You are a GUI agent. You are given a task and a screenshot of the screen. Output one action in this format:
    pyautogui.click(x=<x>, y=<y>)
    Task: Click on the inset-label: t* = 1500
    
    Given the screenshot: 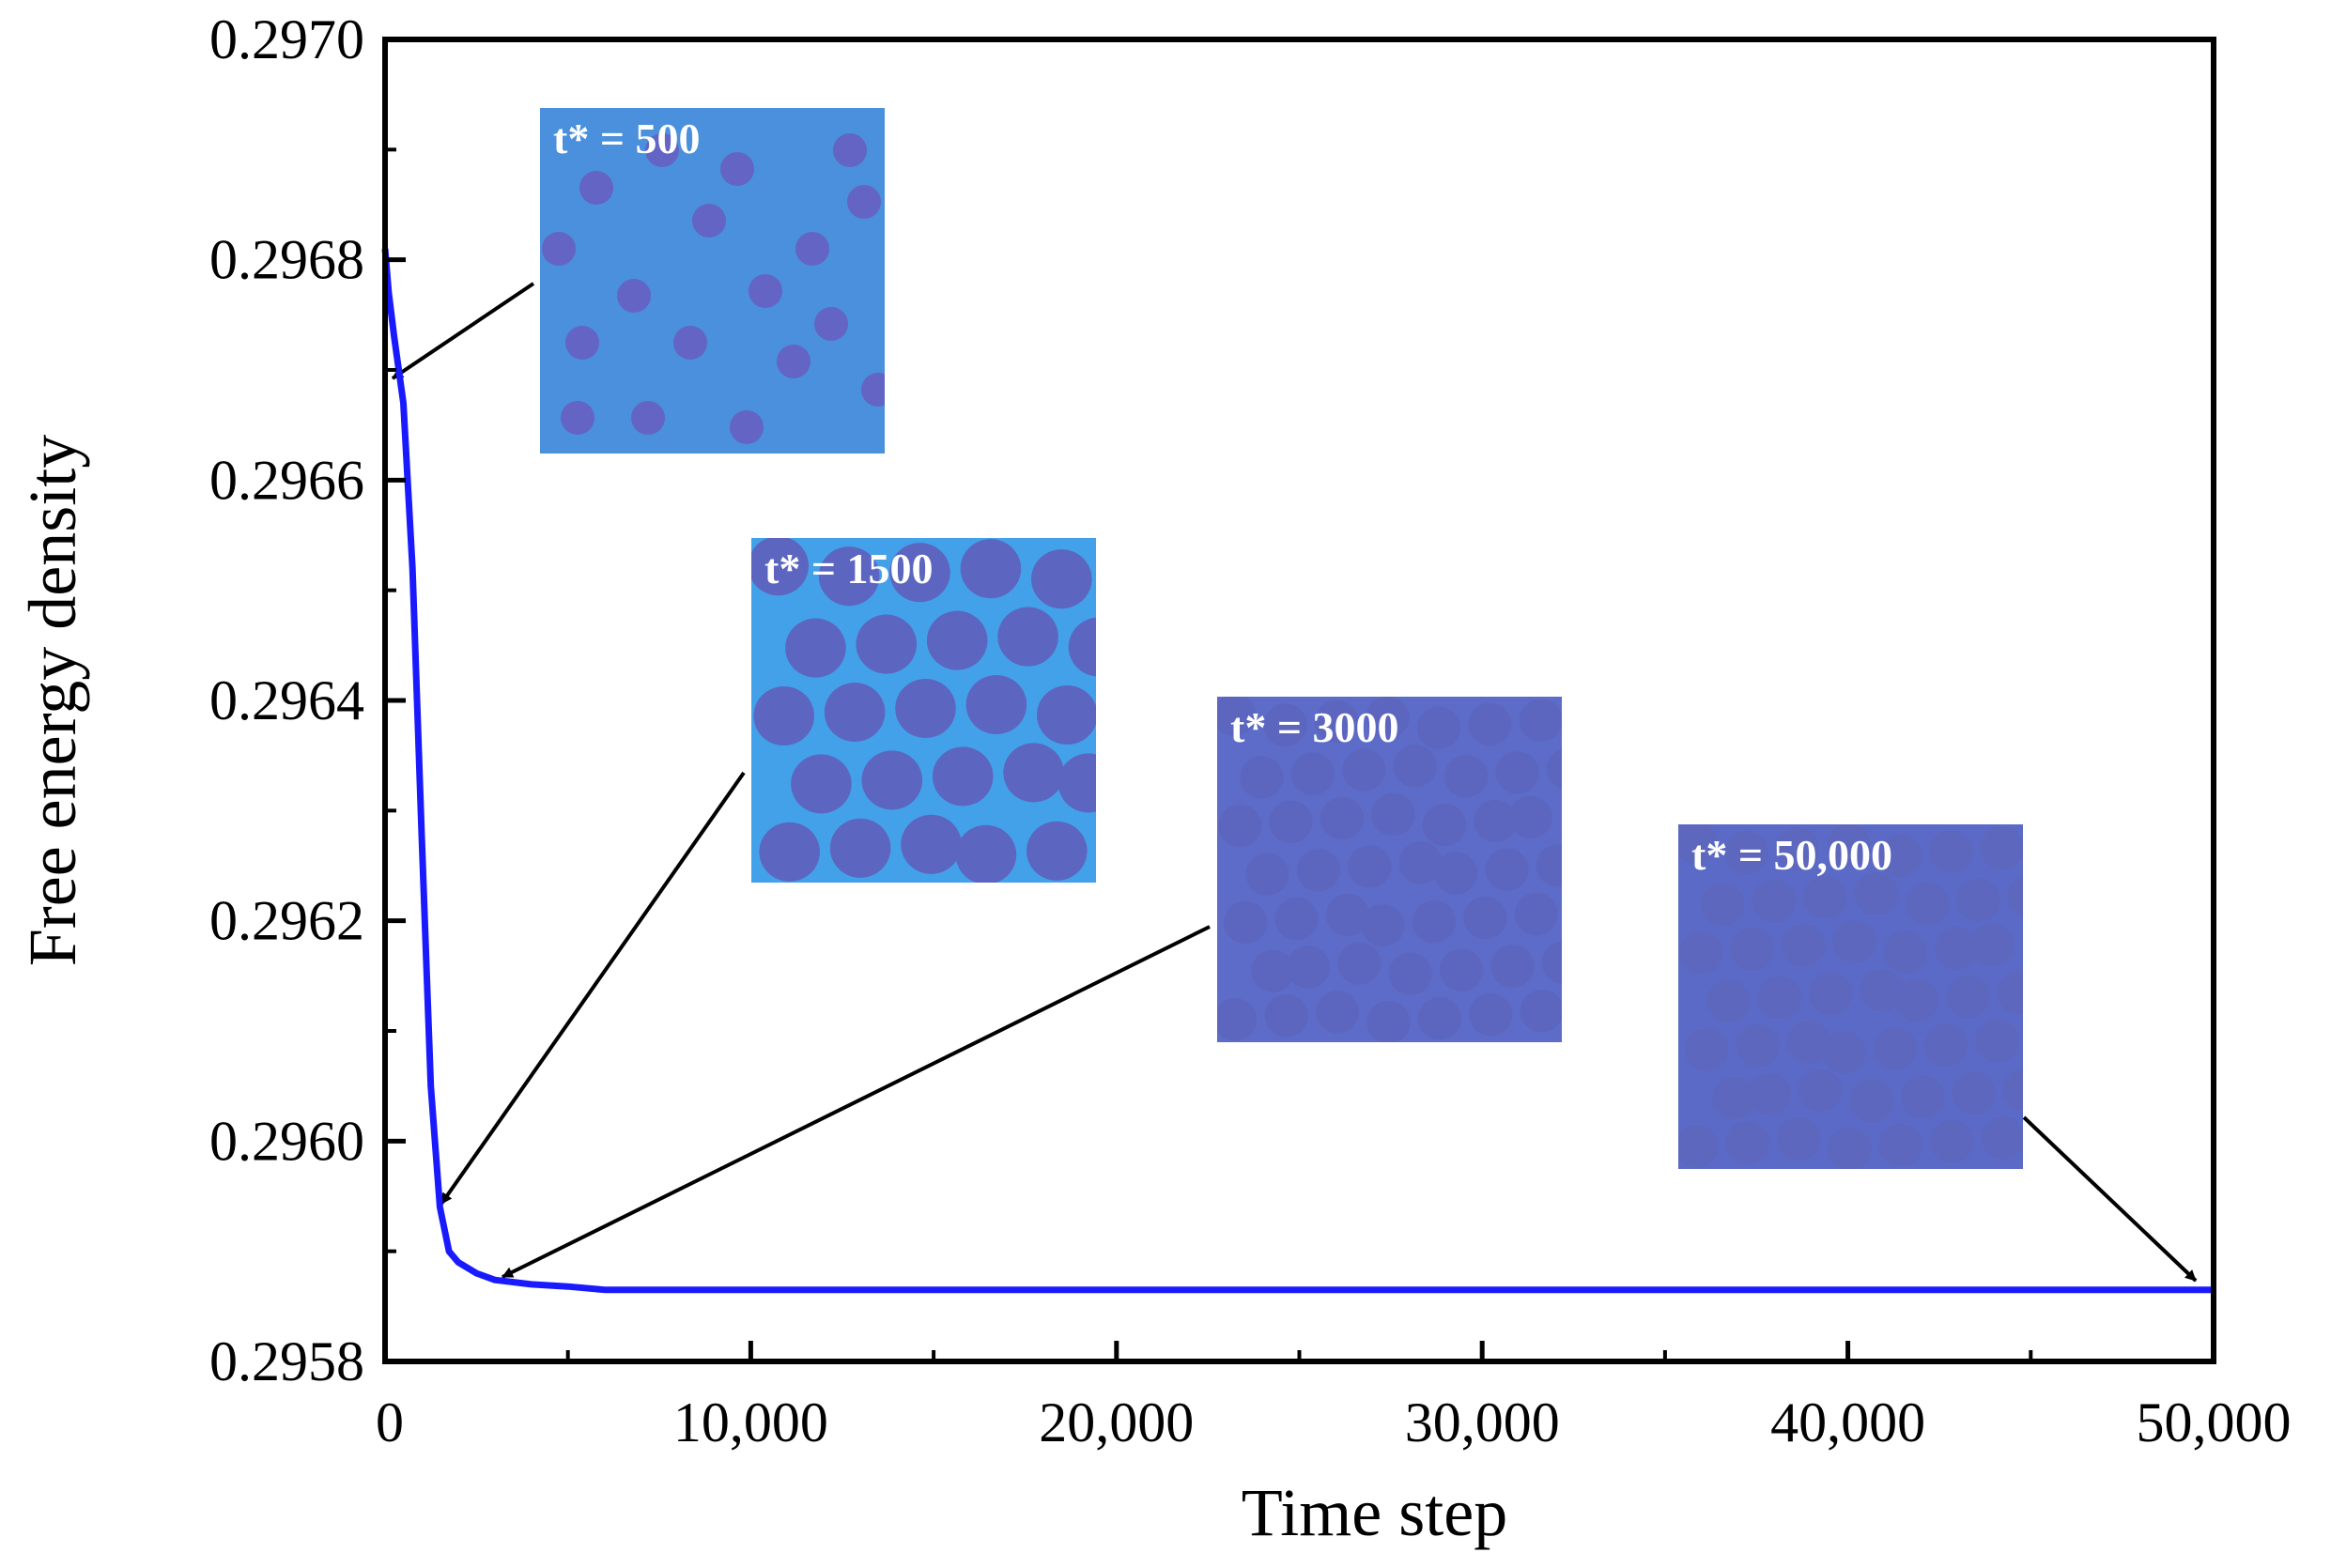 What is the action you would take?
    pyautogui.click(x=849, y=568)
    